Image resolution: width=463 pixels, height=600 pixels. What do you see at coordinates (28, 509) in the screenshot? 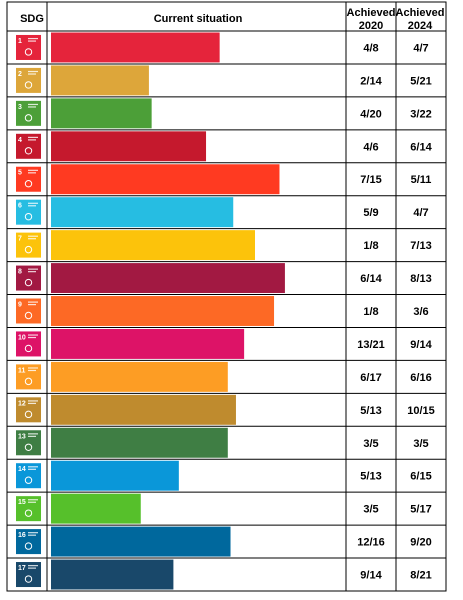
I see `sdg-15-icon: 15` at bounding box center [28, 509].